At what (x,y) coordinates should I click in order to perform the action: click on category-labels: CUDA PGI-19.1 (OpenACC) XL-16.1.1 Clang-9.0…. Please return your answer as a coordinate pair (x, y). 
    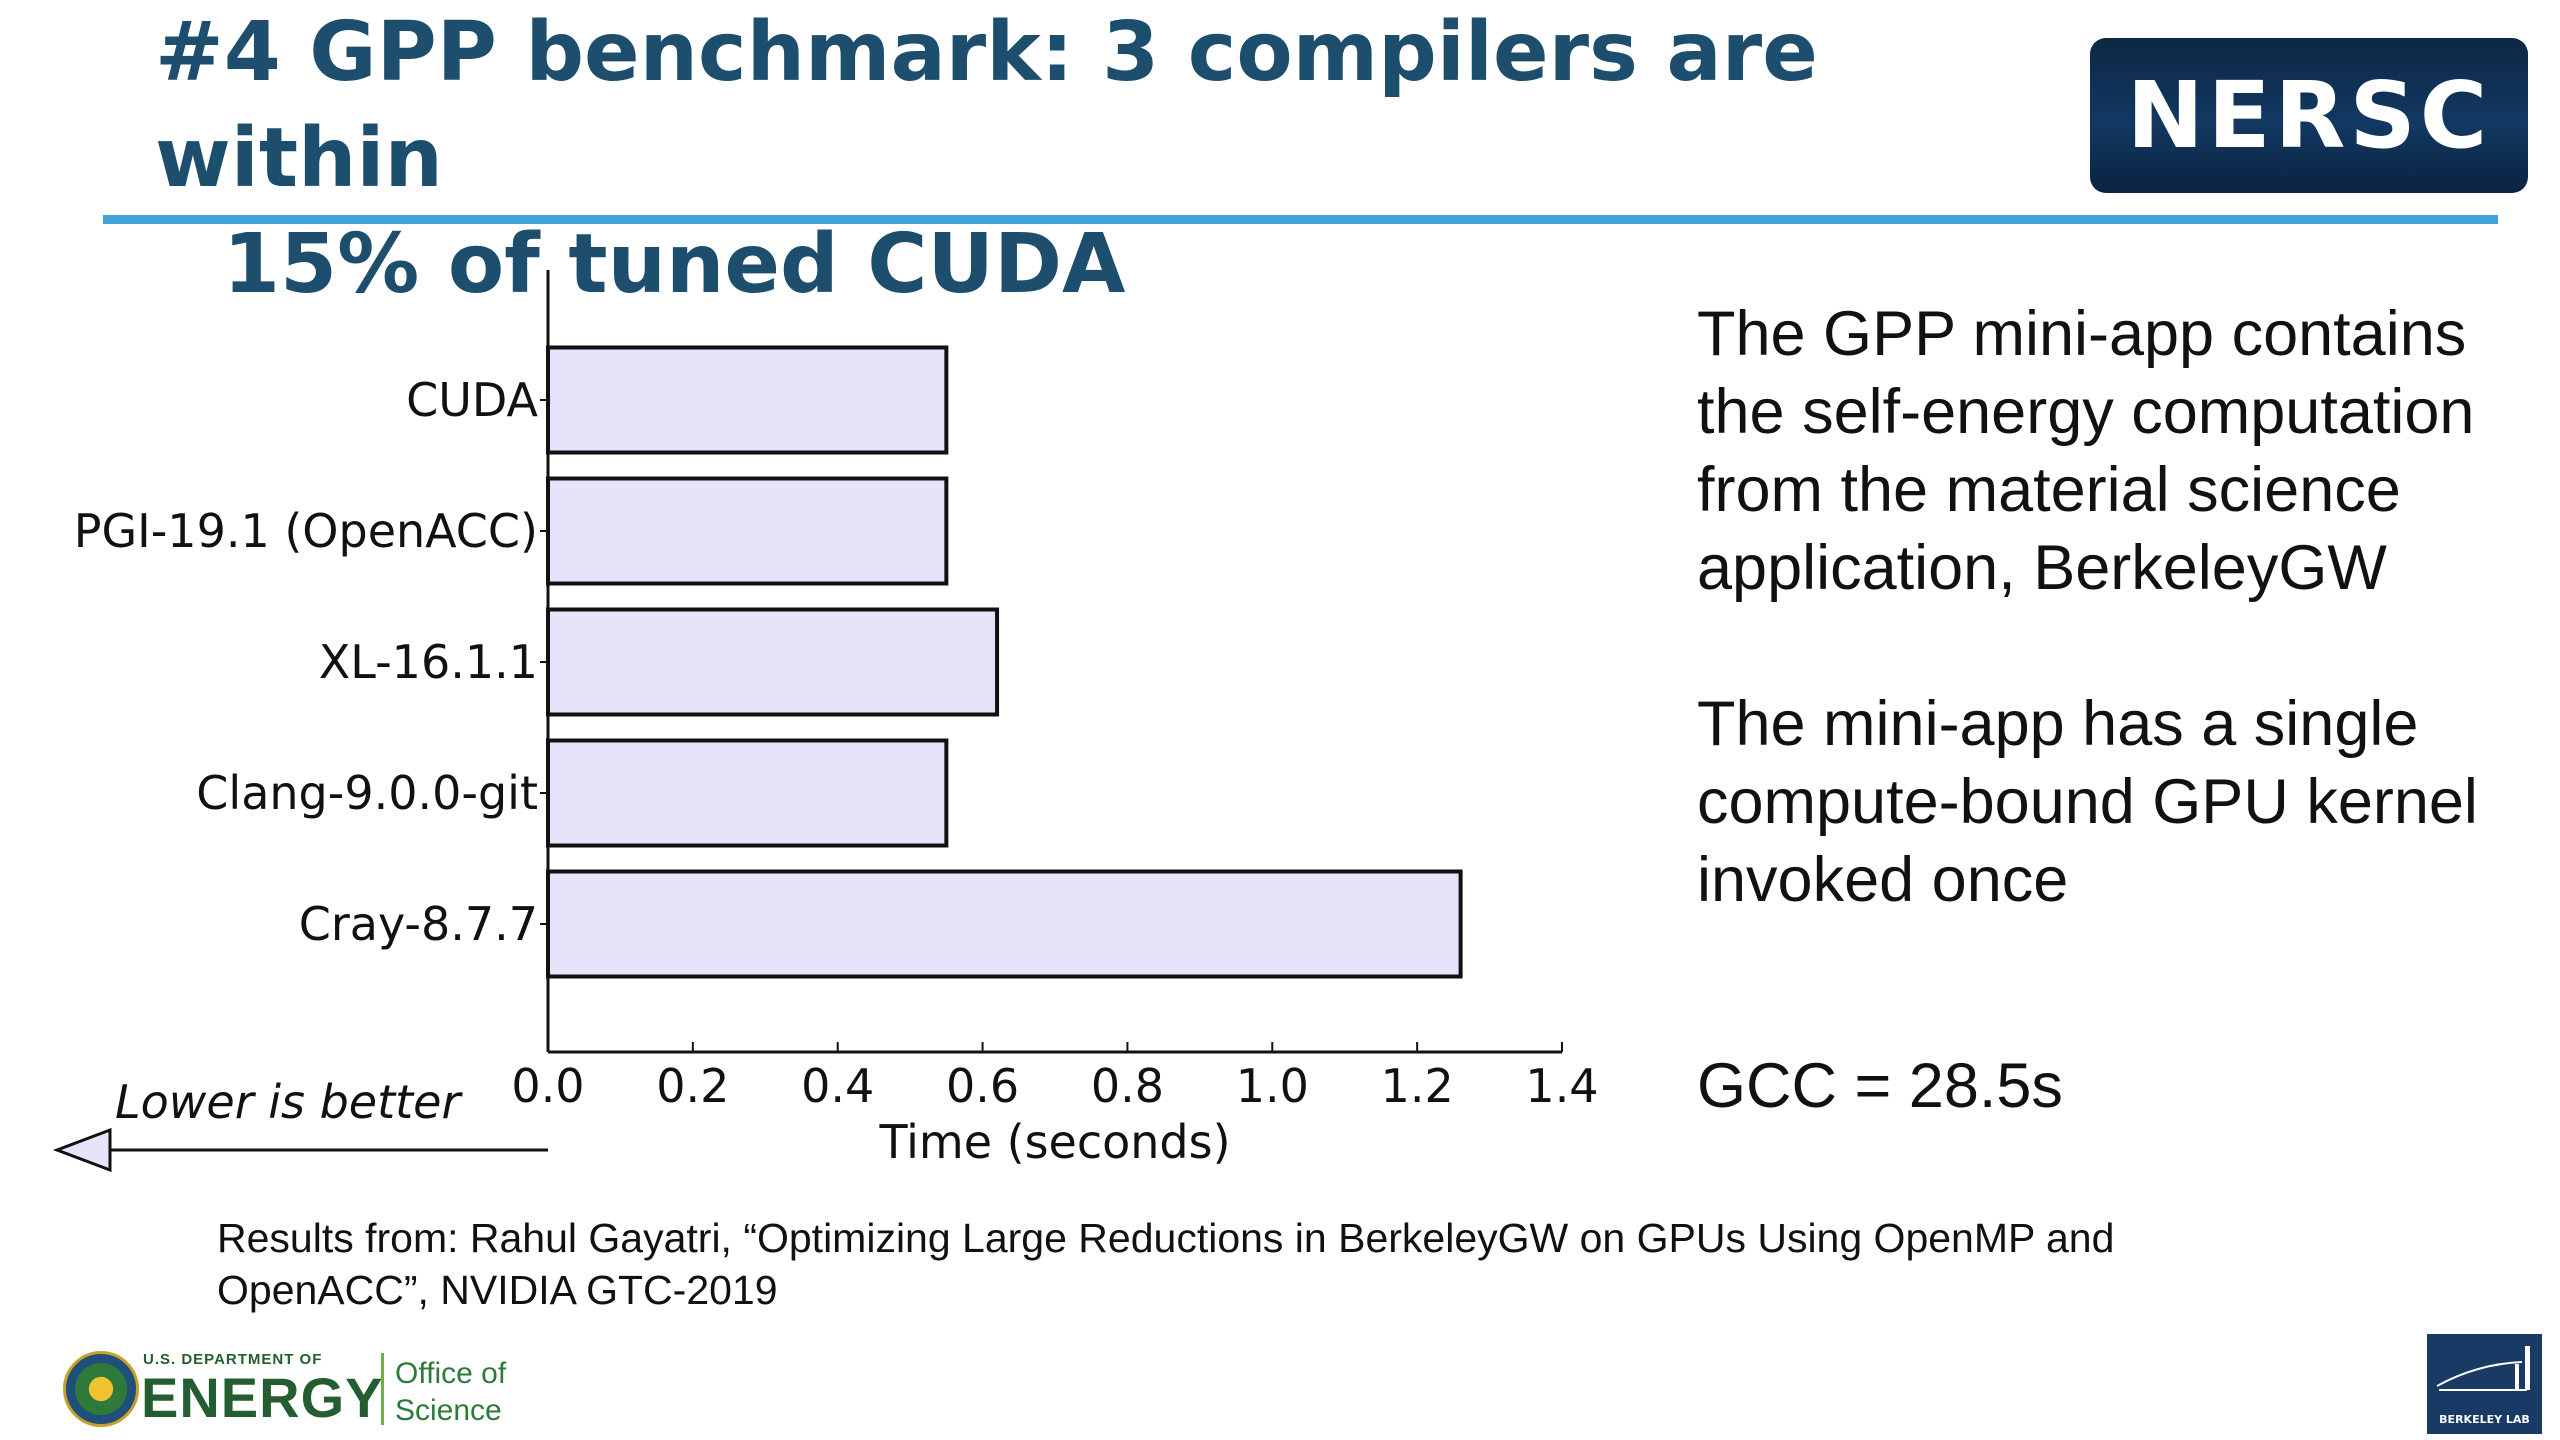
    Looking at the image, I should click on (311, 662).